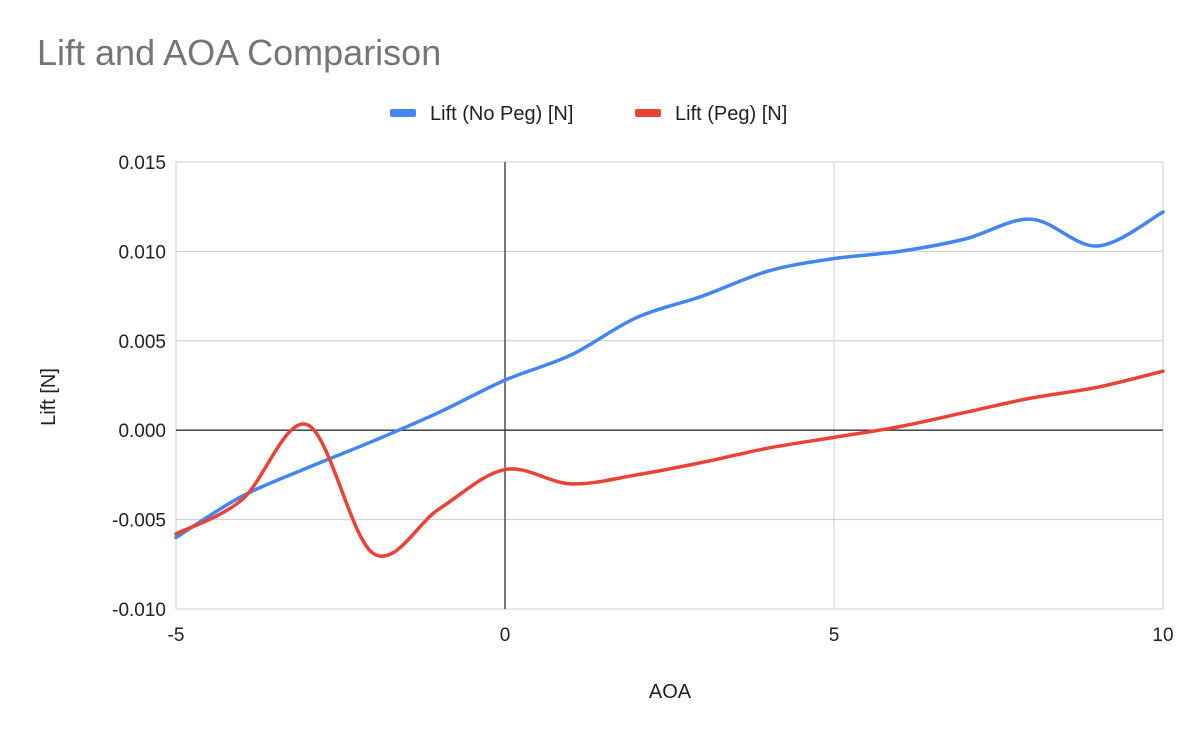  Describe the element at coordinates (505, 635) in the screenshot. I see `x-tick-label: 0` at that location.